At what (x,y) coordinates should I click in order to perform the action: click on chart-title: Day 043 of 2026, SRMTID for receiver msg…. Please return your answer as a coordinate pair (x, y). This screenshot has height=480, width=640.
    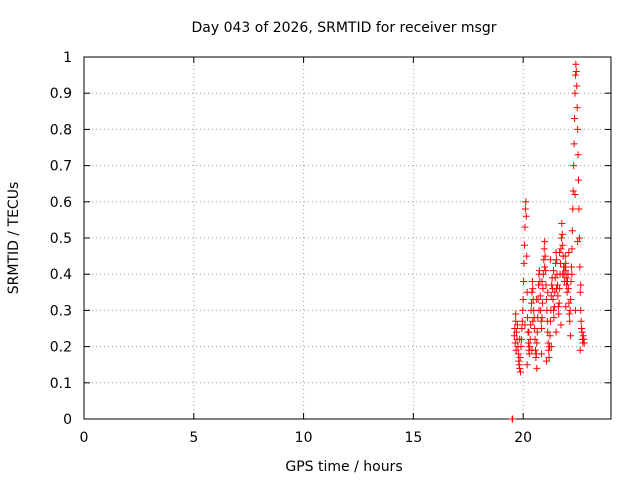
    Looking at the image, I should click on (344, 28).